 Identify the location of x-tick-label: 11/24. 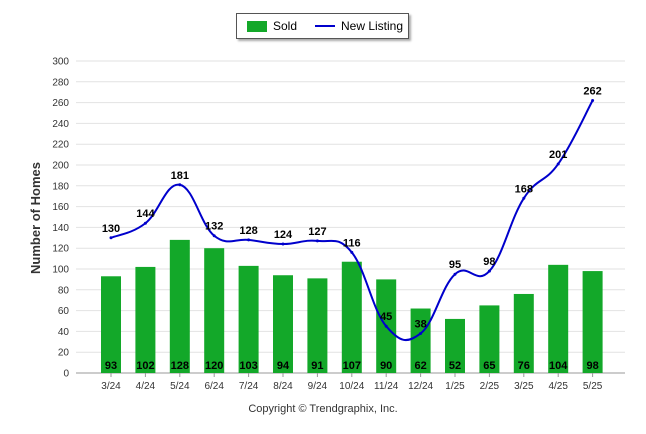
(386, 386).